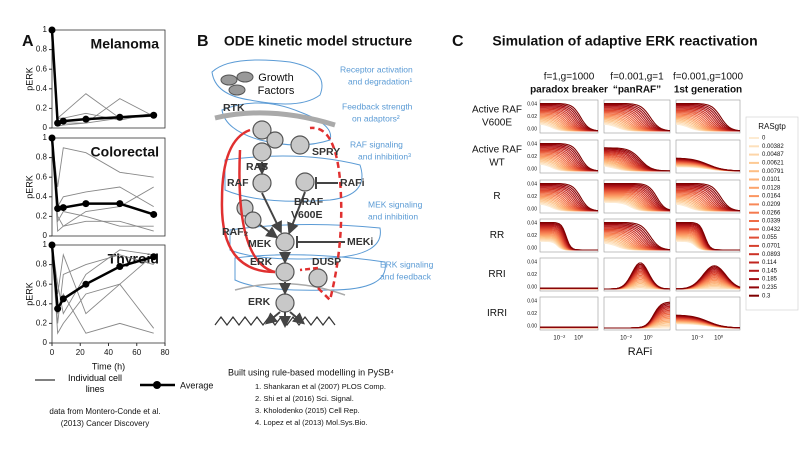 Image resolution: width=800 pixels, height=450 pixels. What do you see at coordinates (307, 215) in the screenshot?
I see `node-label: V600E` at bounding box center [307, 215].